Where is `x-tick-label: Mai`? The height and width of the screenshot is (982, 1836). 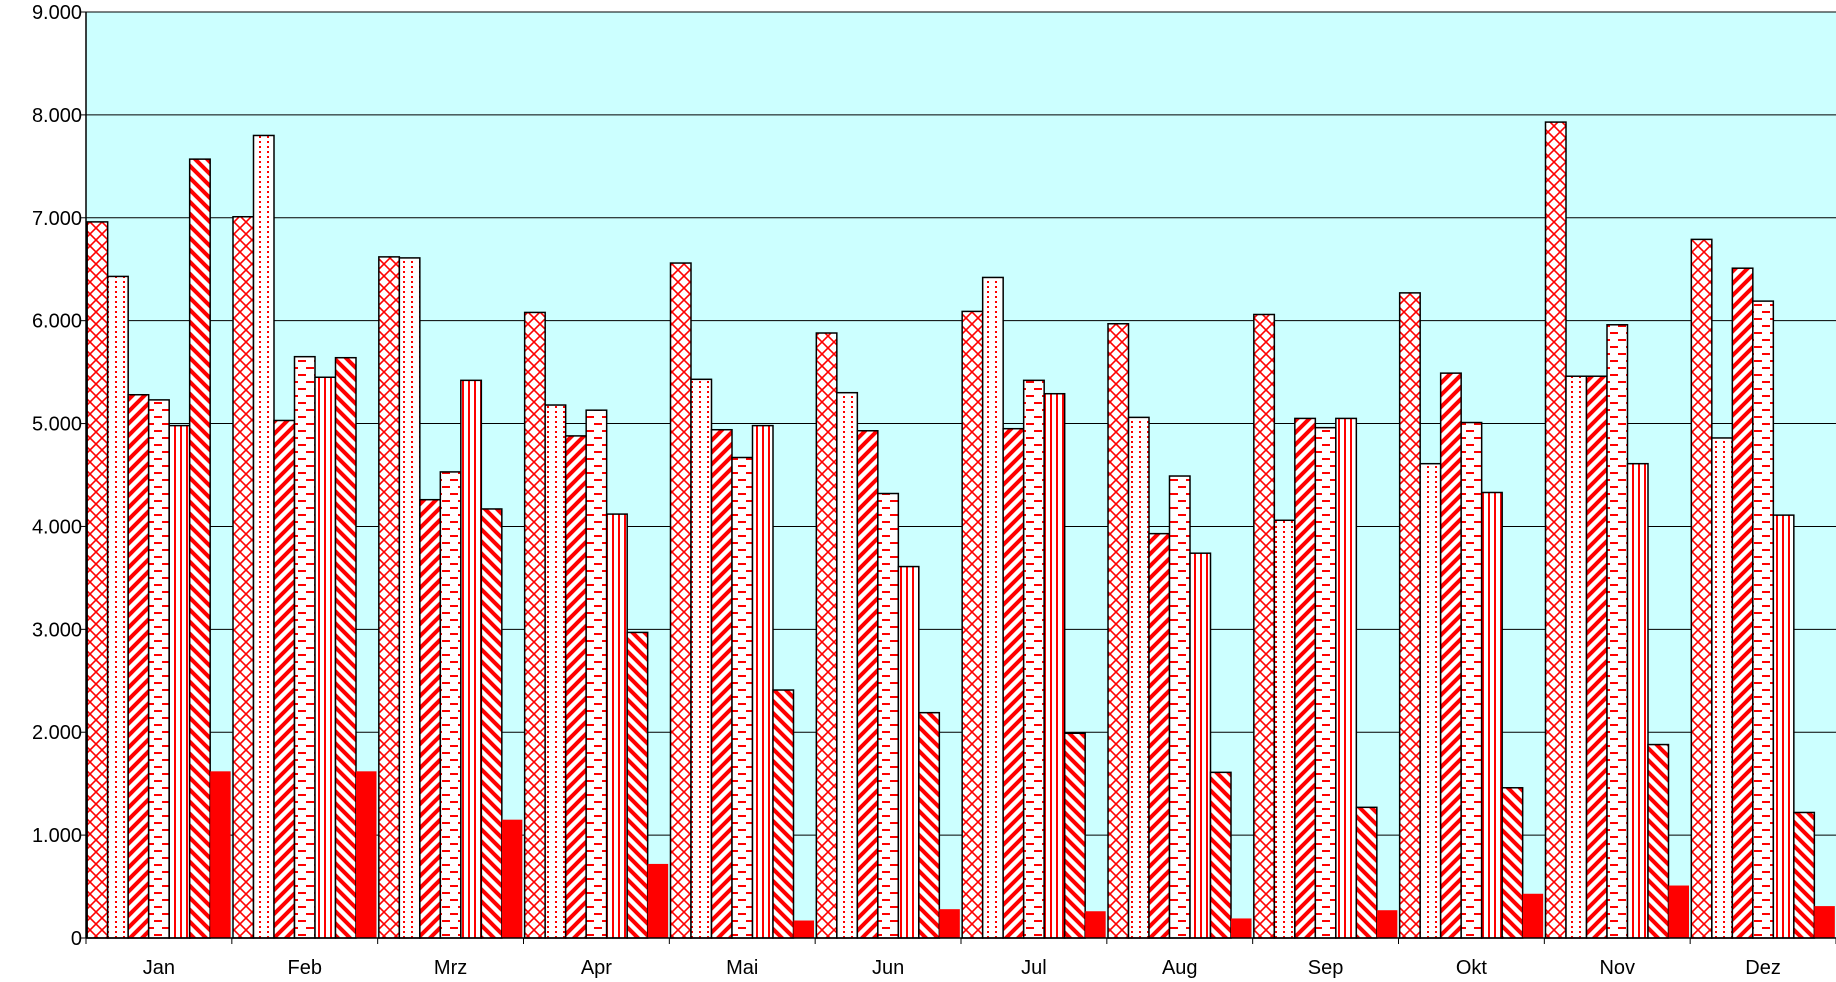
x-tick-label: Mai is located at coordinates (742, 968).